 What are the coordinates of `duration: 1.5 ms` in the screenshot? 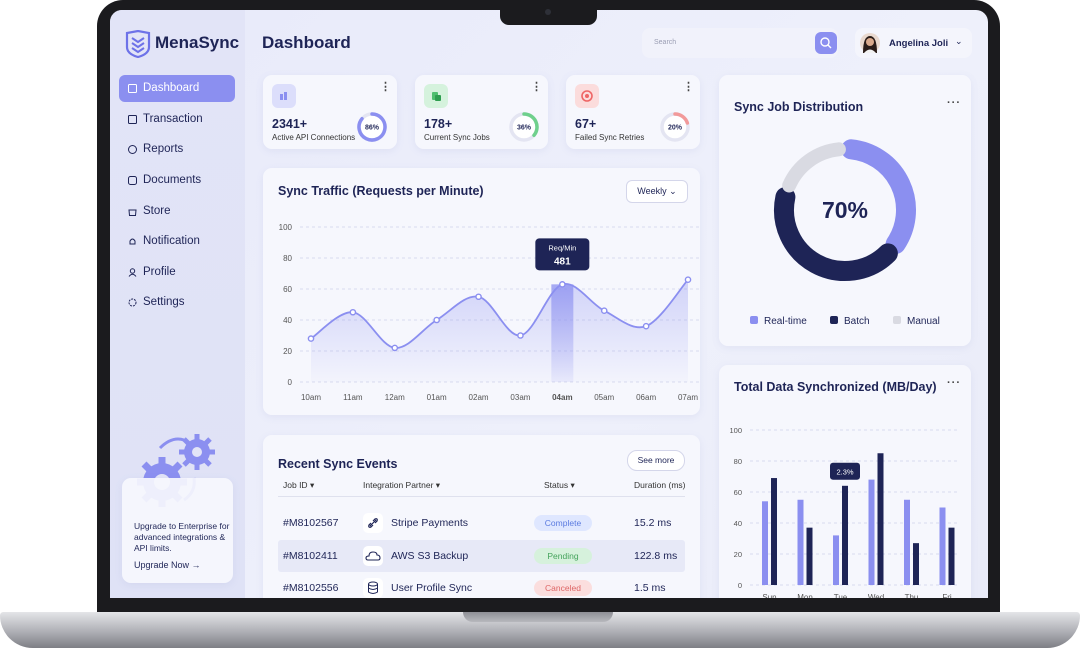 It's located at (650, 588).